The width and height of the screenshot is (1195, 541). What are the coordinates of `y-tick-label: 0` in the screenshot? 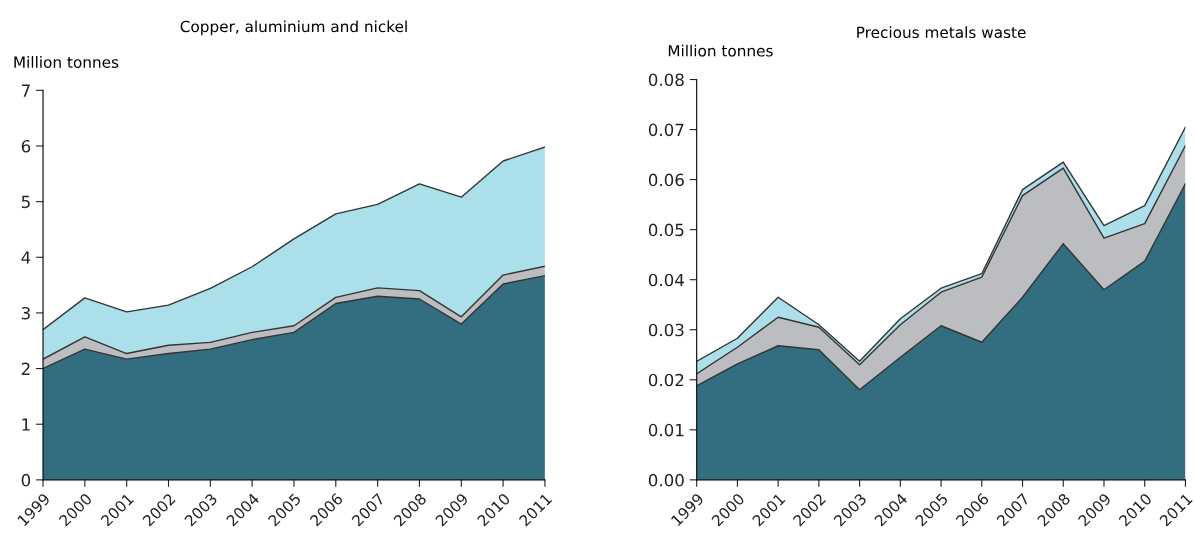 It's located at (26, 480).